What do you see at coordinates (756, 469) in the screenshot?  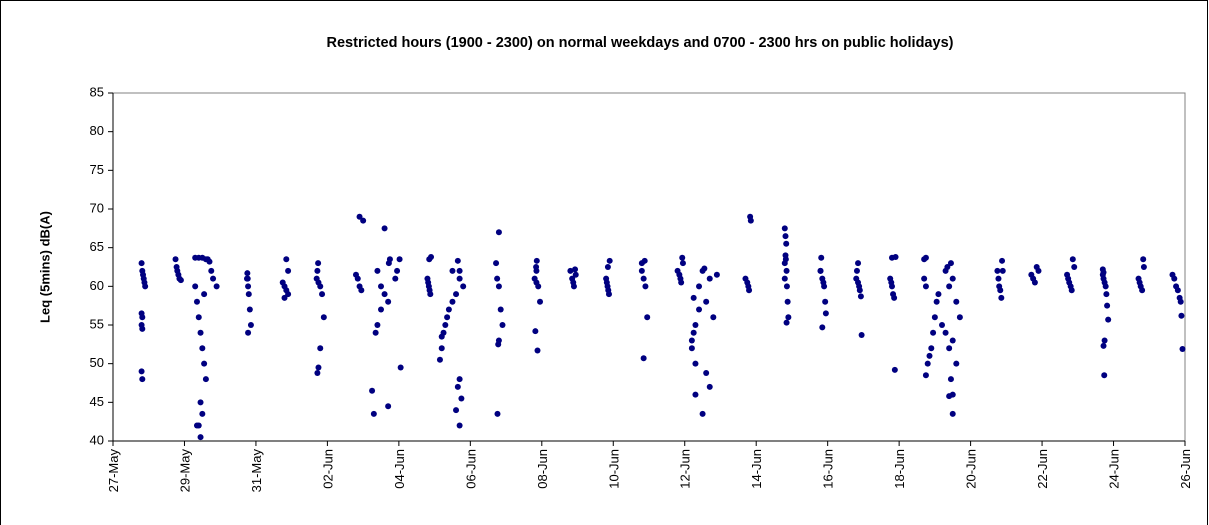 I see `x-tick-label: 14-Jun` at bounding box center [756, 469].